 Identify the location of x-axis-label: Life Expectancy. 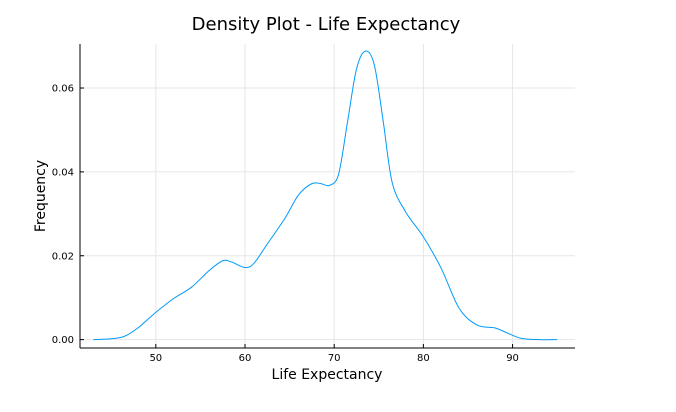
(327, 375).